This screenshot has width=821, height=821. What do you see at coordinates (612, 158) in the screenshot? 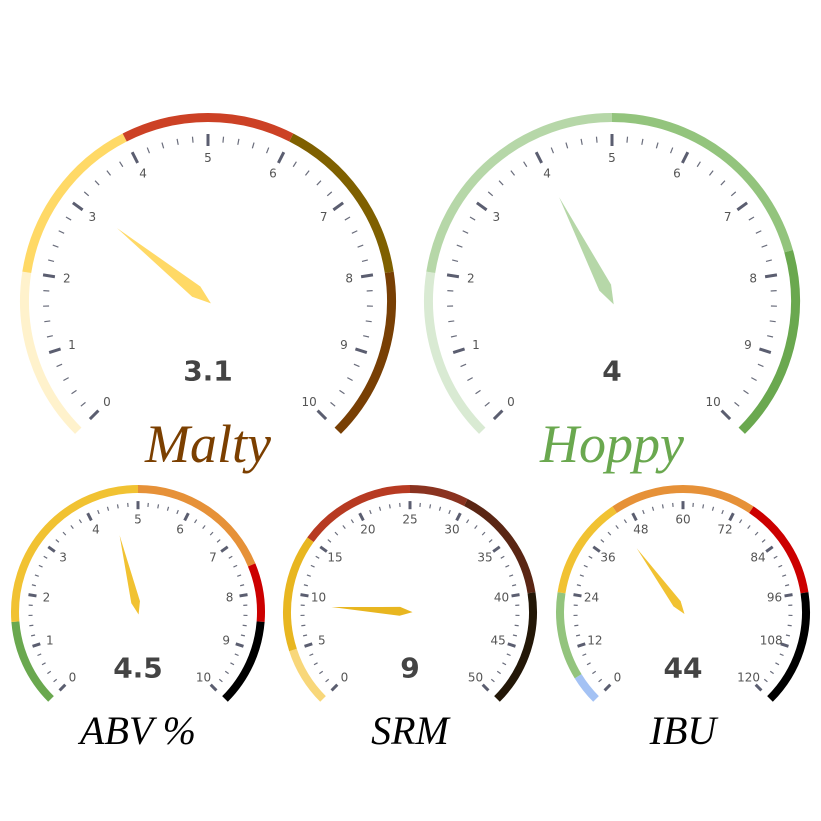
I see `tick-label: 5` at bounding box center [612, 158].